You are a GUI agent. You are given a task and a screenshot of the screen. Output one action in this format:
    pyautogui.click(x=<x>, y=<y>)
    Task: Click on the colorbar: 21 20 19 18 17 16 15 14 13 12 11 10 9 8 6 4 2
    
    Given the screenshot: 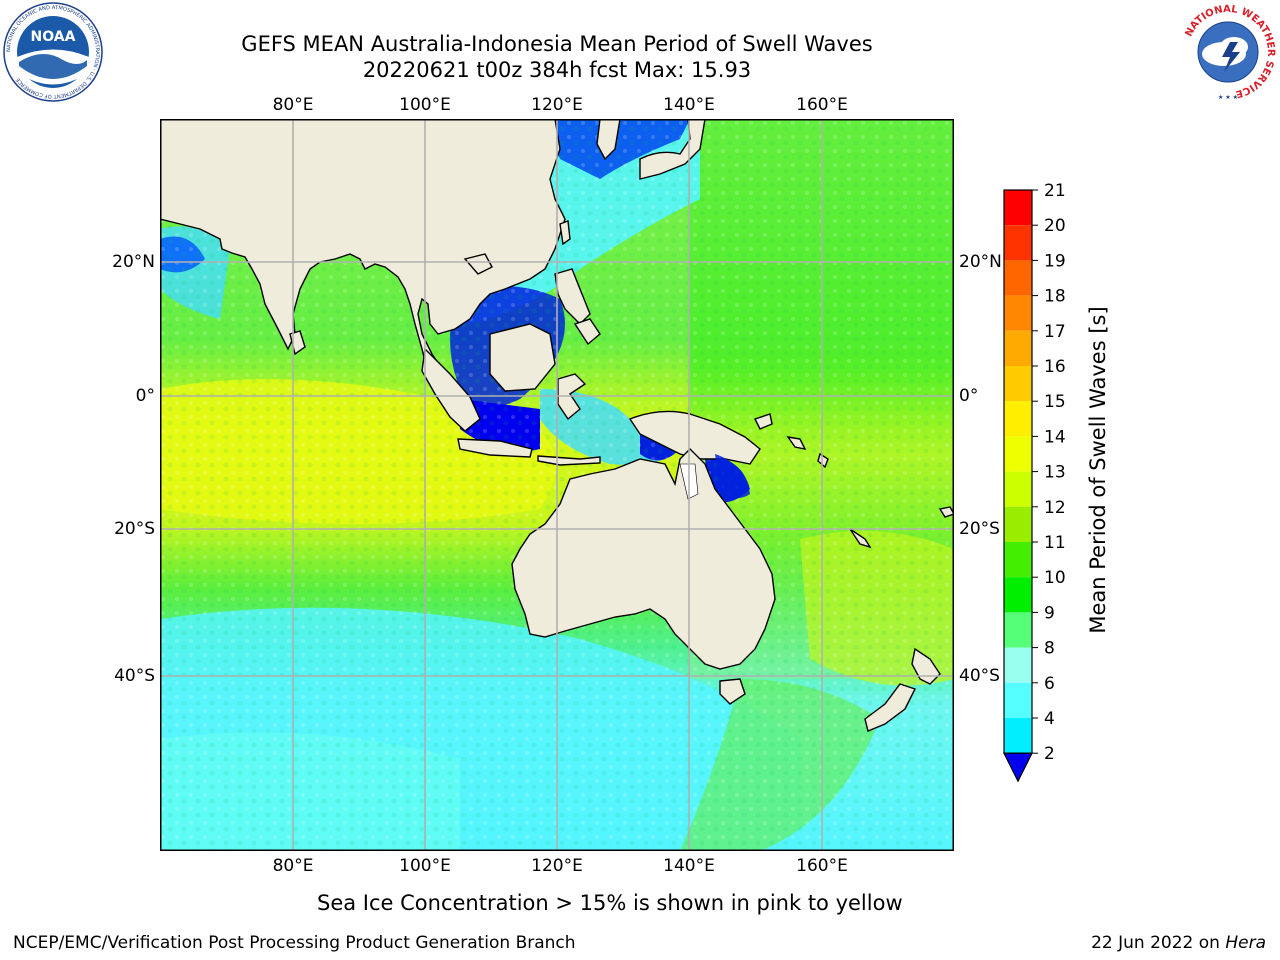 What is the action you would take?
    pyautogui.click(x=1034, y=482)
    